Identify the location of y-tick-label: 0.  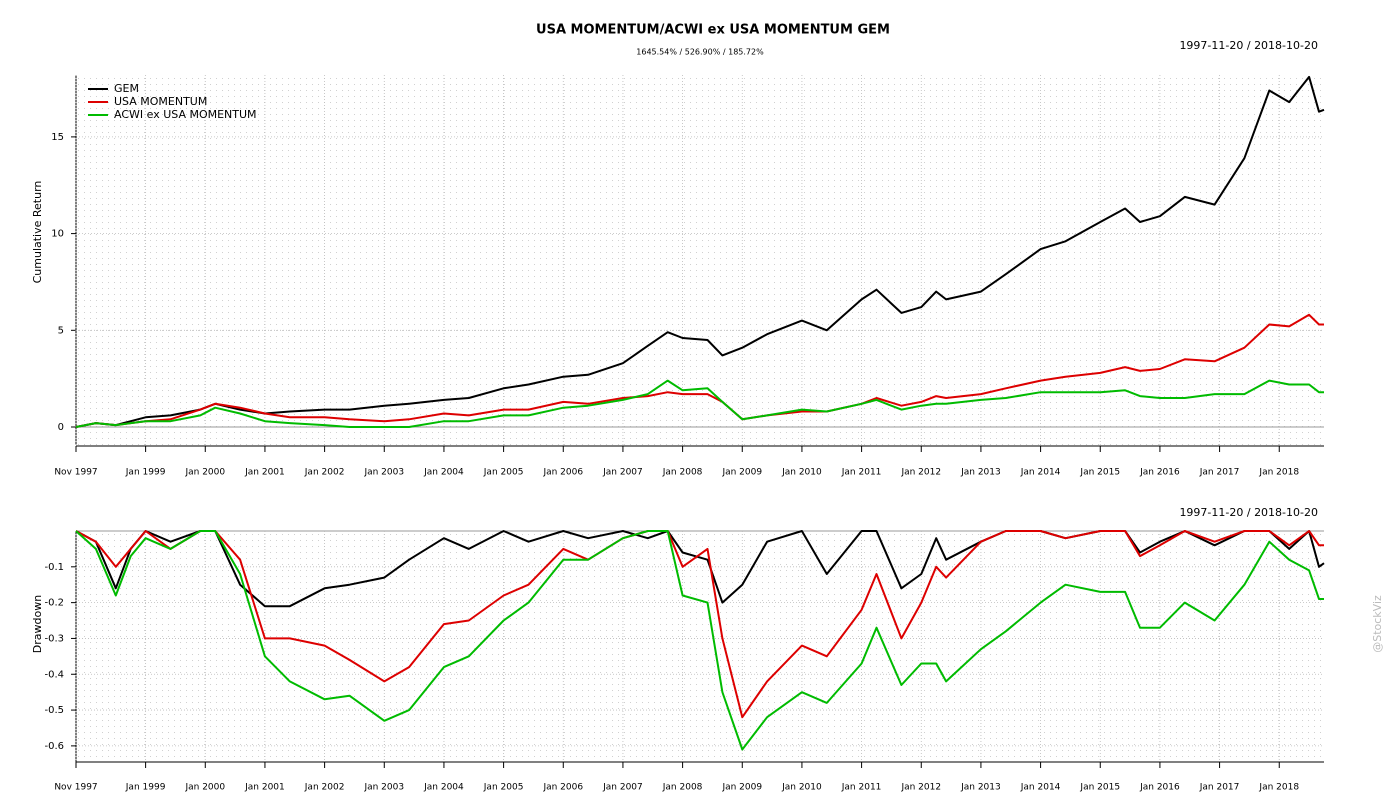
(61, 427).